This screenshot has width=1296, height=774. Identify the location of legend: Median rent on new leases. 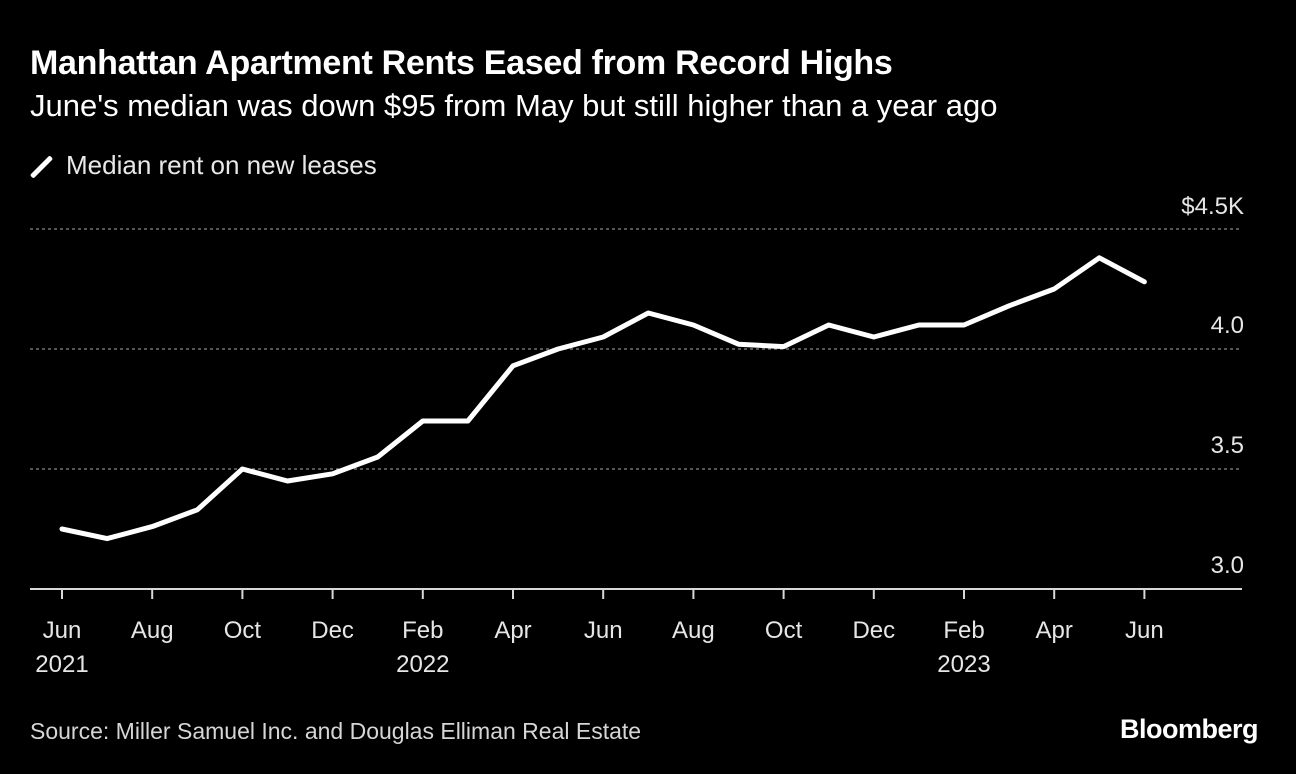
(203, 165).